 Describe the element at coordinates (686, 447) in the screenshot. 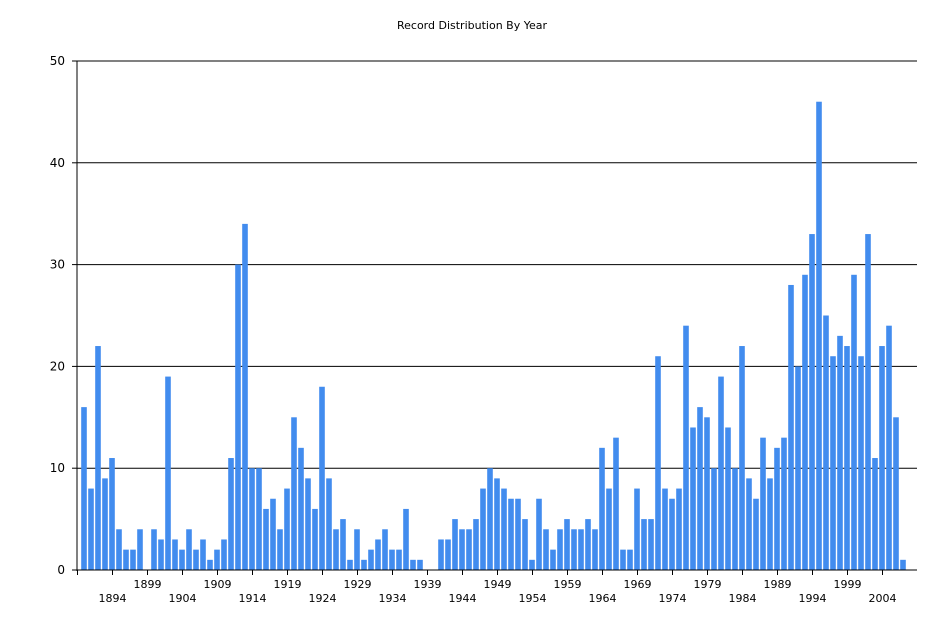

I see `bar-1976` at that location.